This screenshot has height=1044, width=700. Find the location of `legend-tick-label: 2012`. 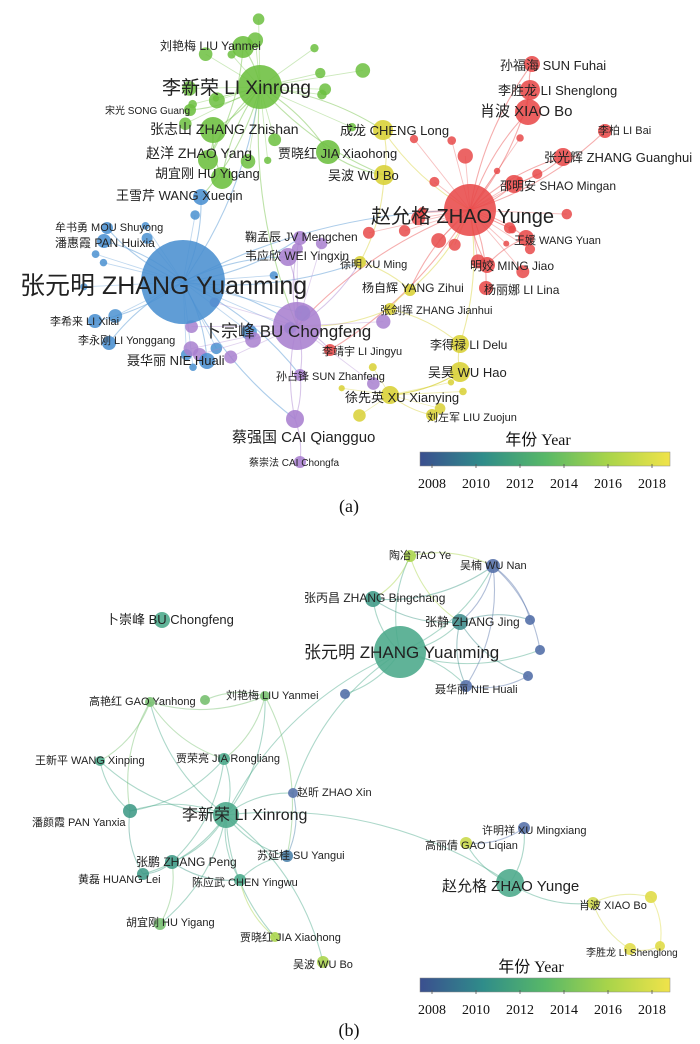

legend-tick-label: 2012 is located at coordinates (520, 1010).